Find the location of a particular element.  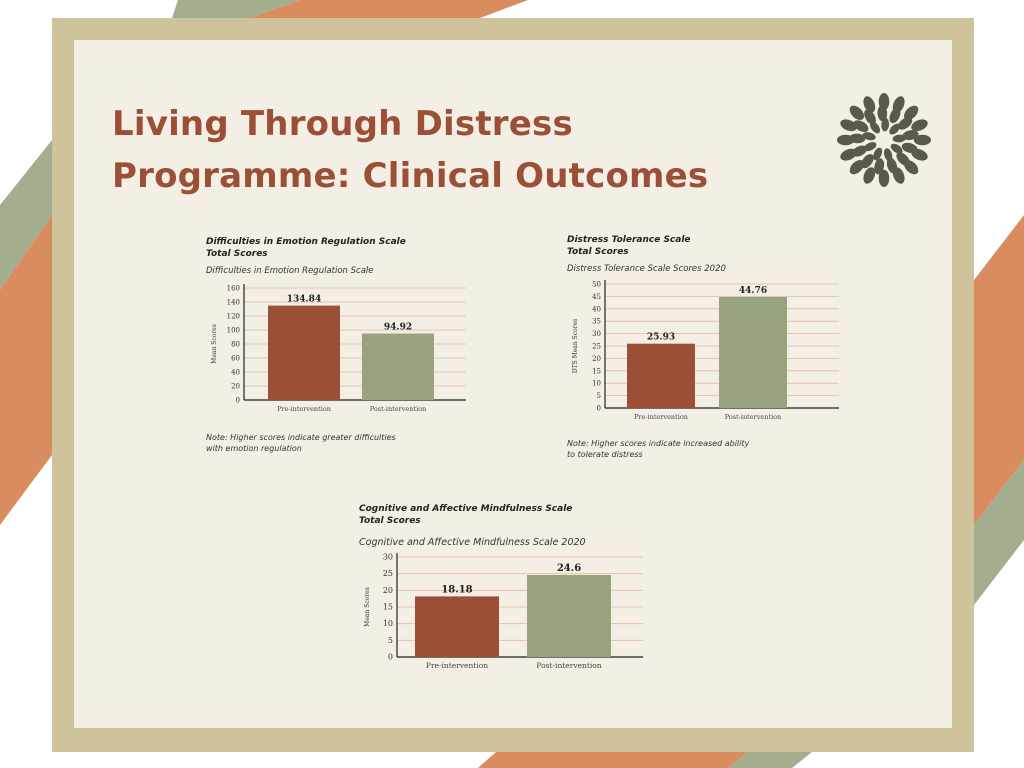

y-tick-label: 40 is located at coordinates (596, 309).